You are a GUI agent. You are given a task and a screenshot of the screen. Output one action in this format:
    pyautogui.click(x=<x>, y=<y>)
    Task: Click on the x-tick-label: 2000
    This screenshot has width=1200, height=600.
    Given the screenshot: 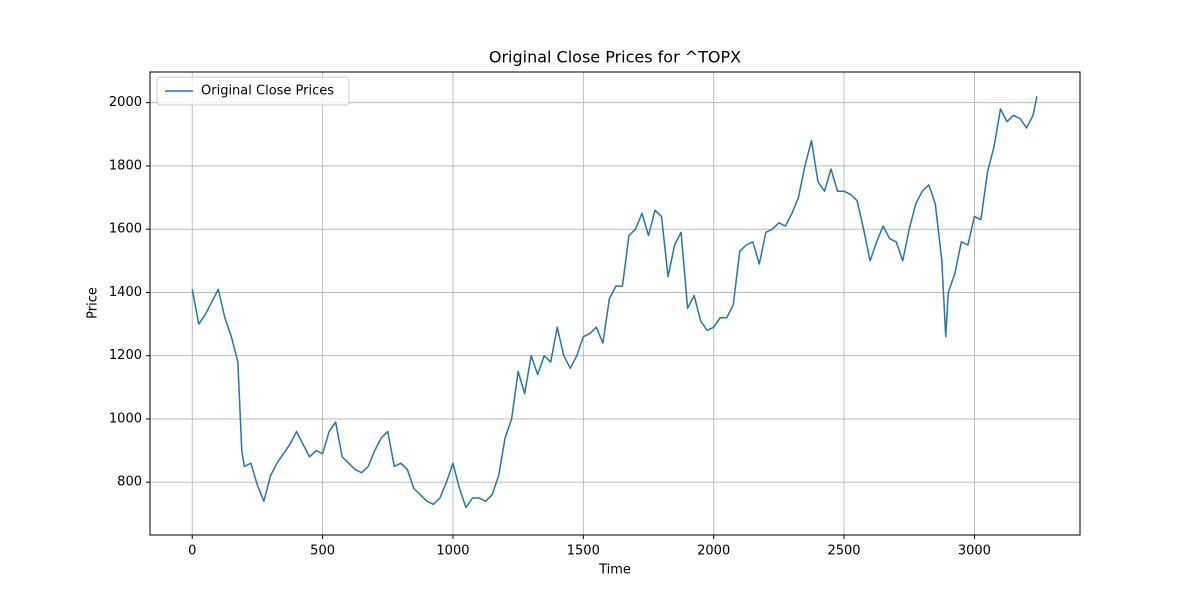 What is the action you would take?
    pyautogui.click(x=713, y=551)
    